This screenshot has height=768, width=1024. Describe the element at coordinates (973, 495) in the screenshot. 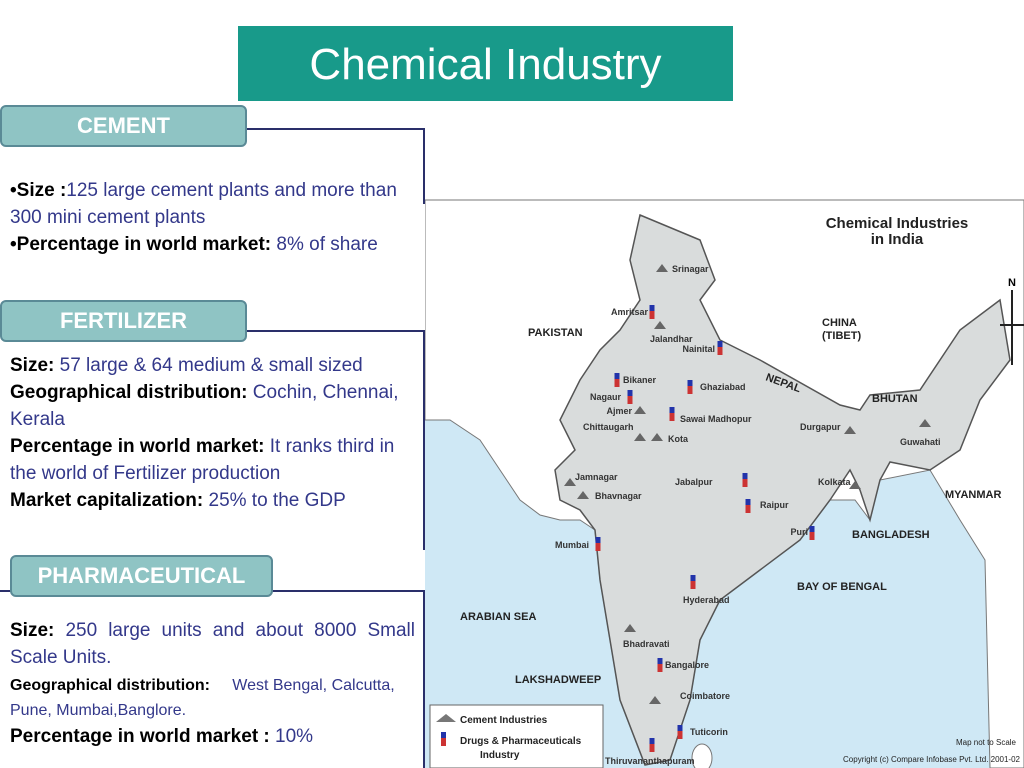

I see `region-label: MYANMAR` at that location.